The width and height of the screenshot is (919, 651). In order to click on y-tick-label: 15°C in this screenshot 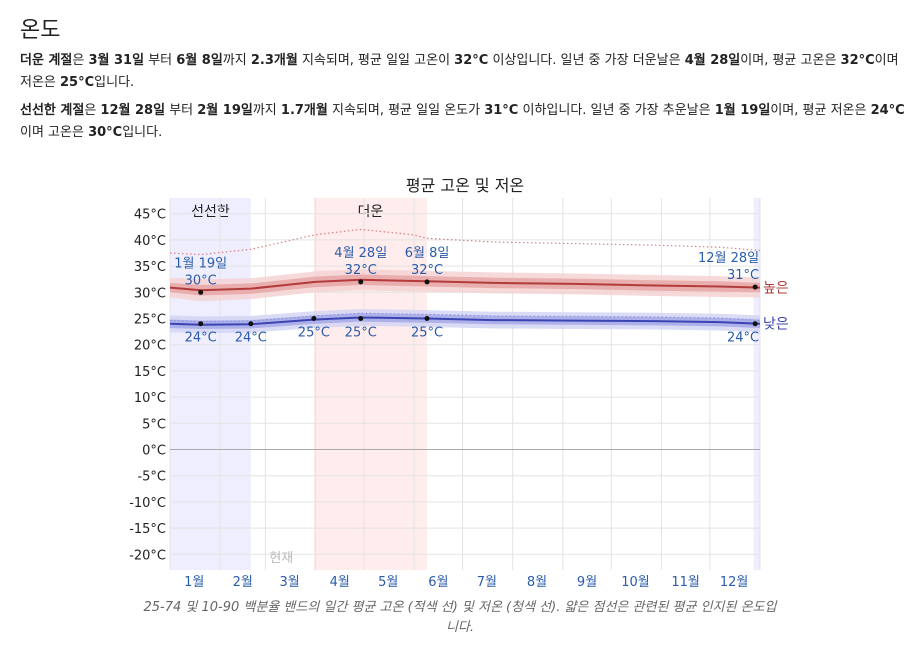, I will do `click(150, 372)`.